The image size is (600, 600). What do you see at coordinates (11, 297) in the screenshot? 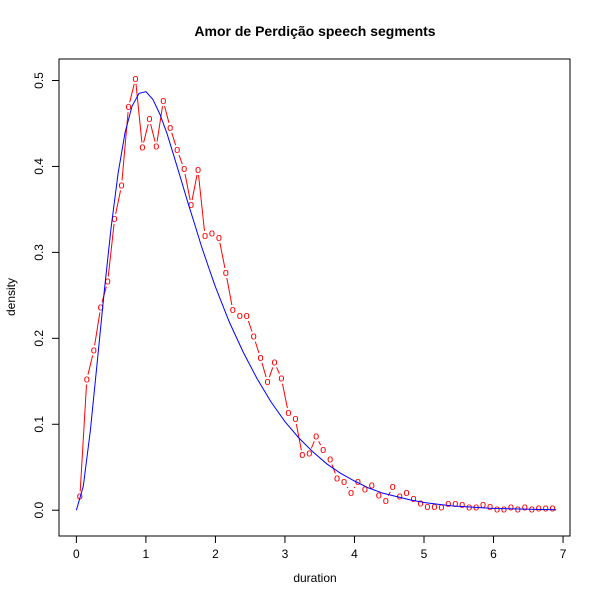
I see `y-axis-label: density` at bounding box center [11, 297].